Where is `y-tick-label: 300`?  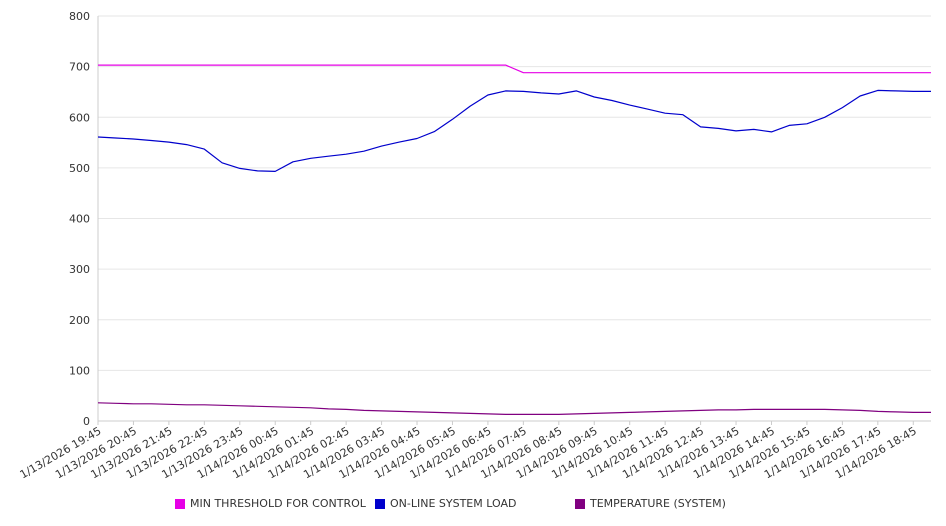 y-tick-label: 300 is located at coordinates (79, 269).